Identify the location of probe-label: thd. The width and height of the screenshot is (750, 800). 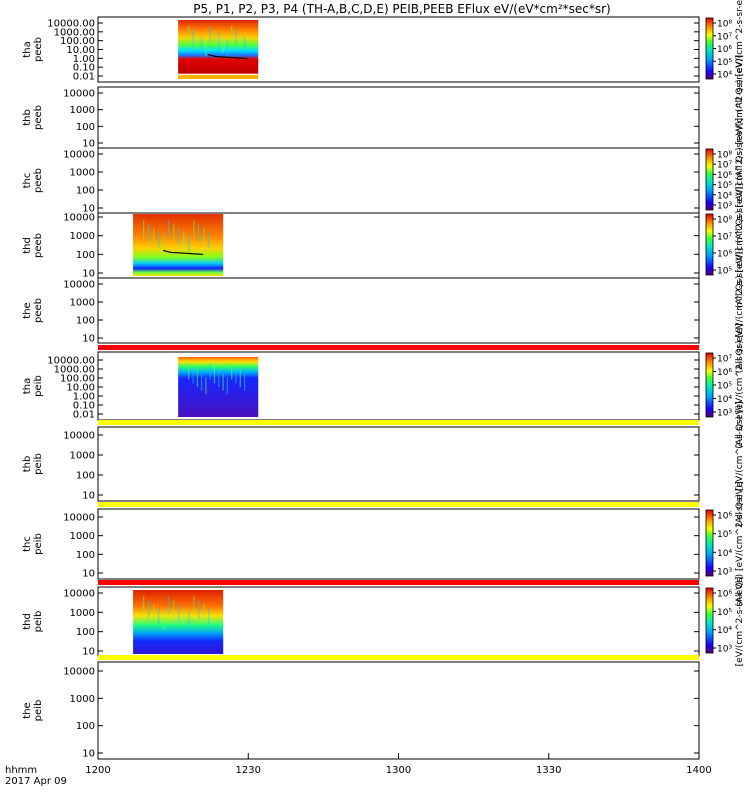
(27, 621).